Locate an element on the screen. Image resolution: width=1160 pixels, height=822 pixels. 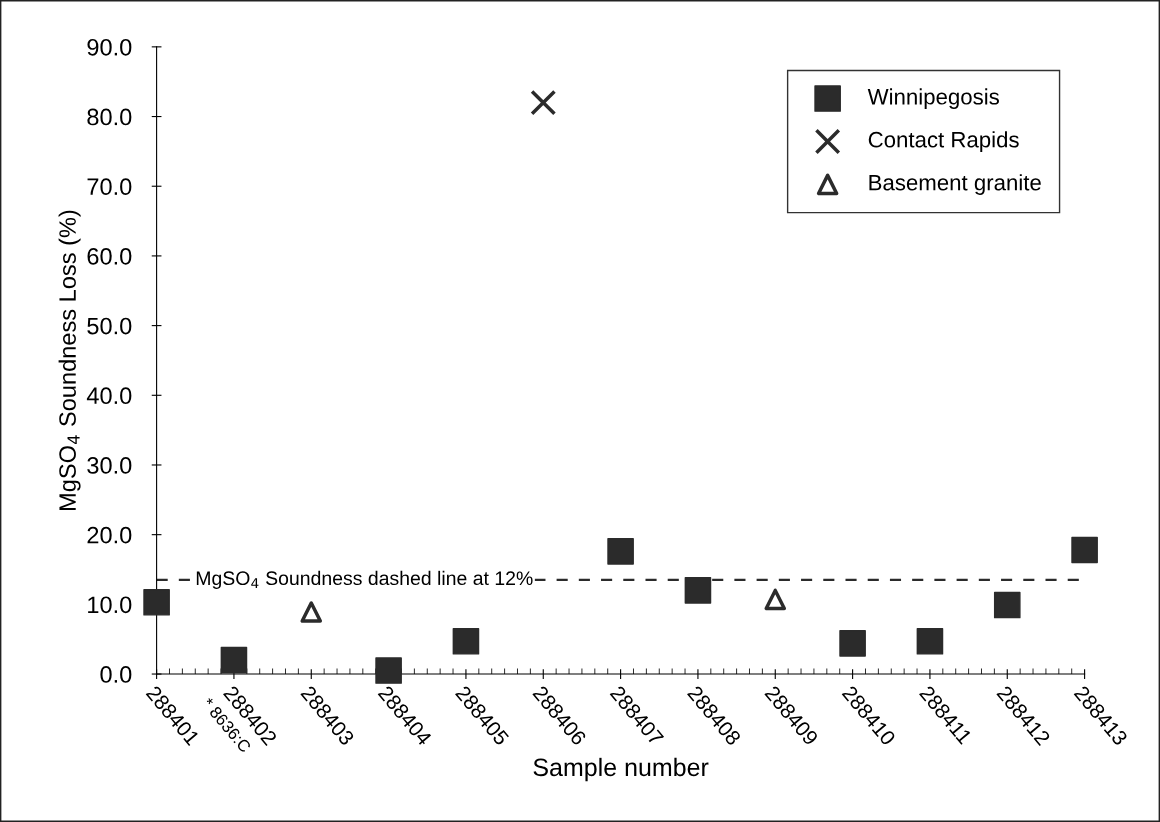
y-tick-label: 70.0 is located at coordinates (109, 187).